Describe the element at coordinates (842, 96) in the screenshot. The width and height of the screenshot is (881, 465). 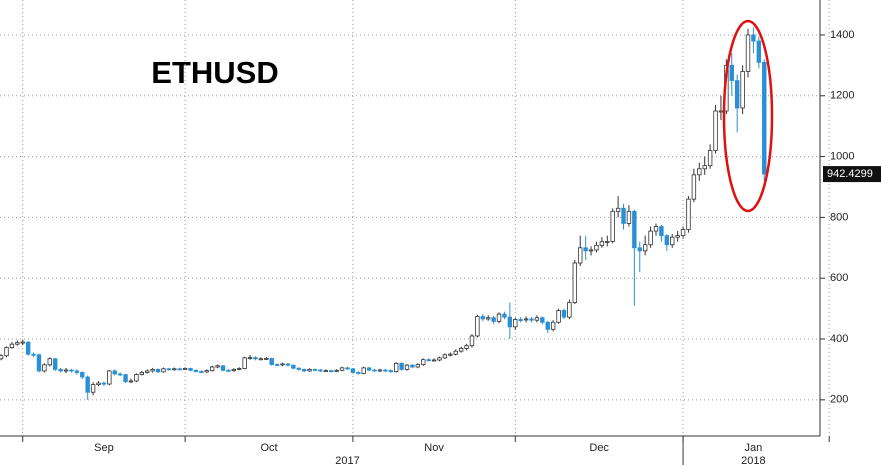
I see `y-tick-label: 1200` at that location.